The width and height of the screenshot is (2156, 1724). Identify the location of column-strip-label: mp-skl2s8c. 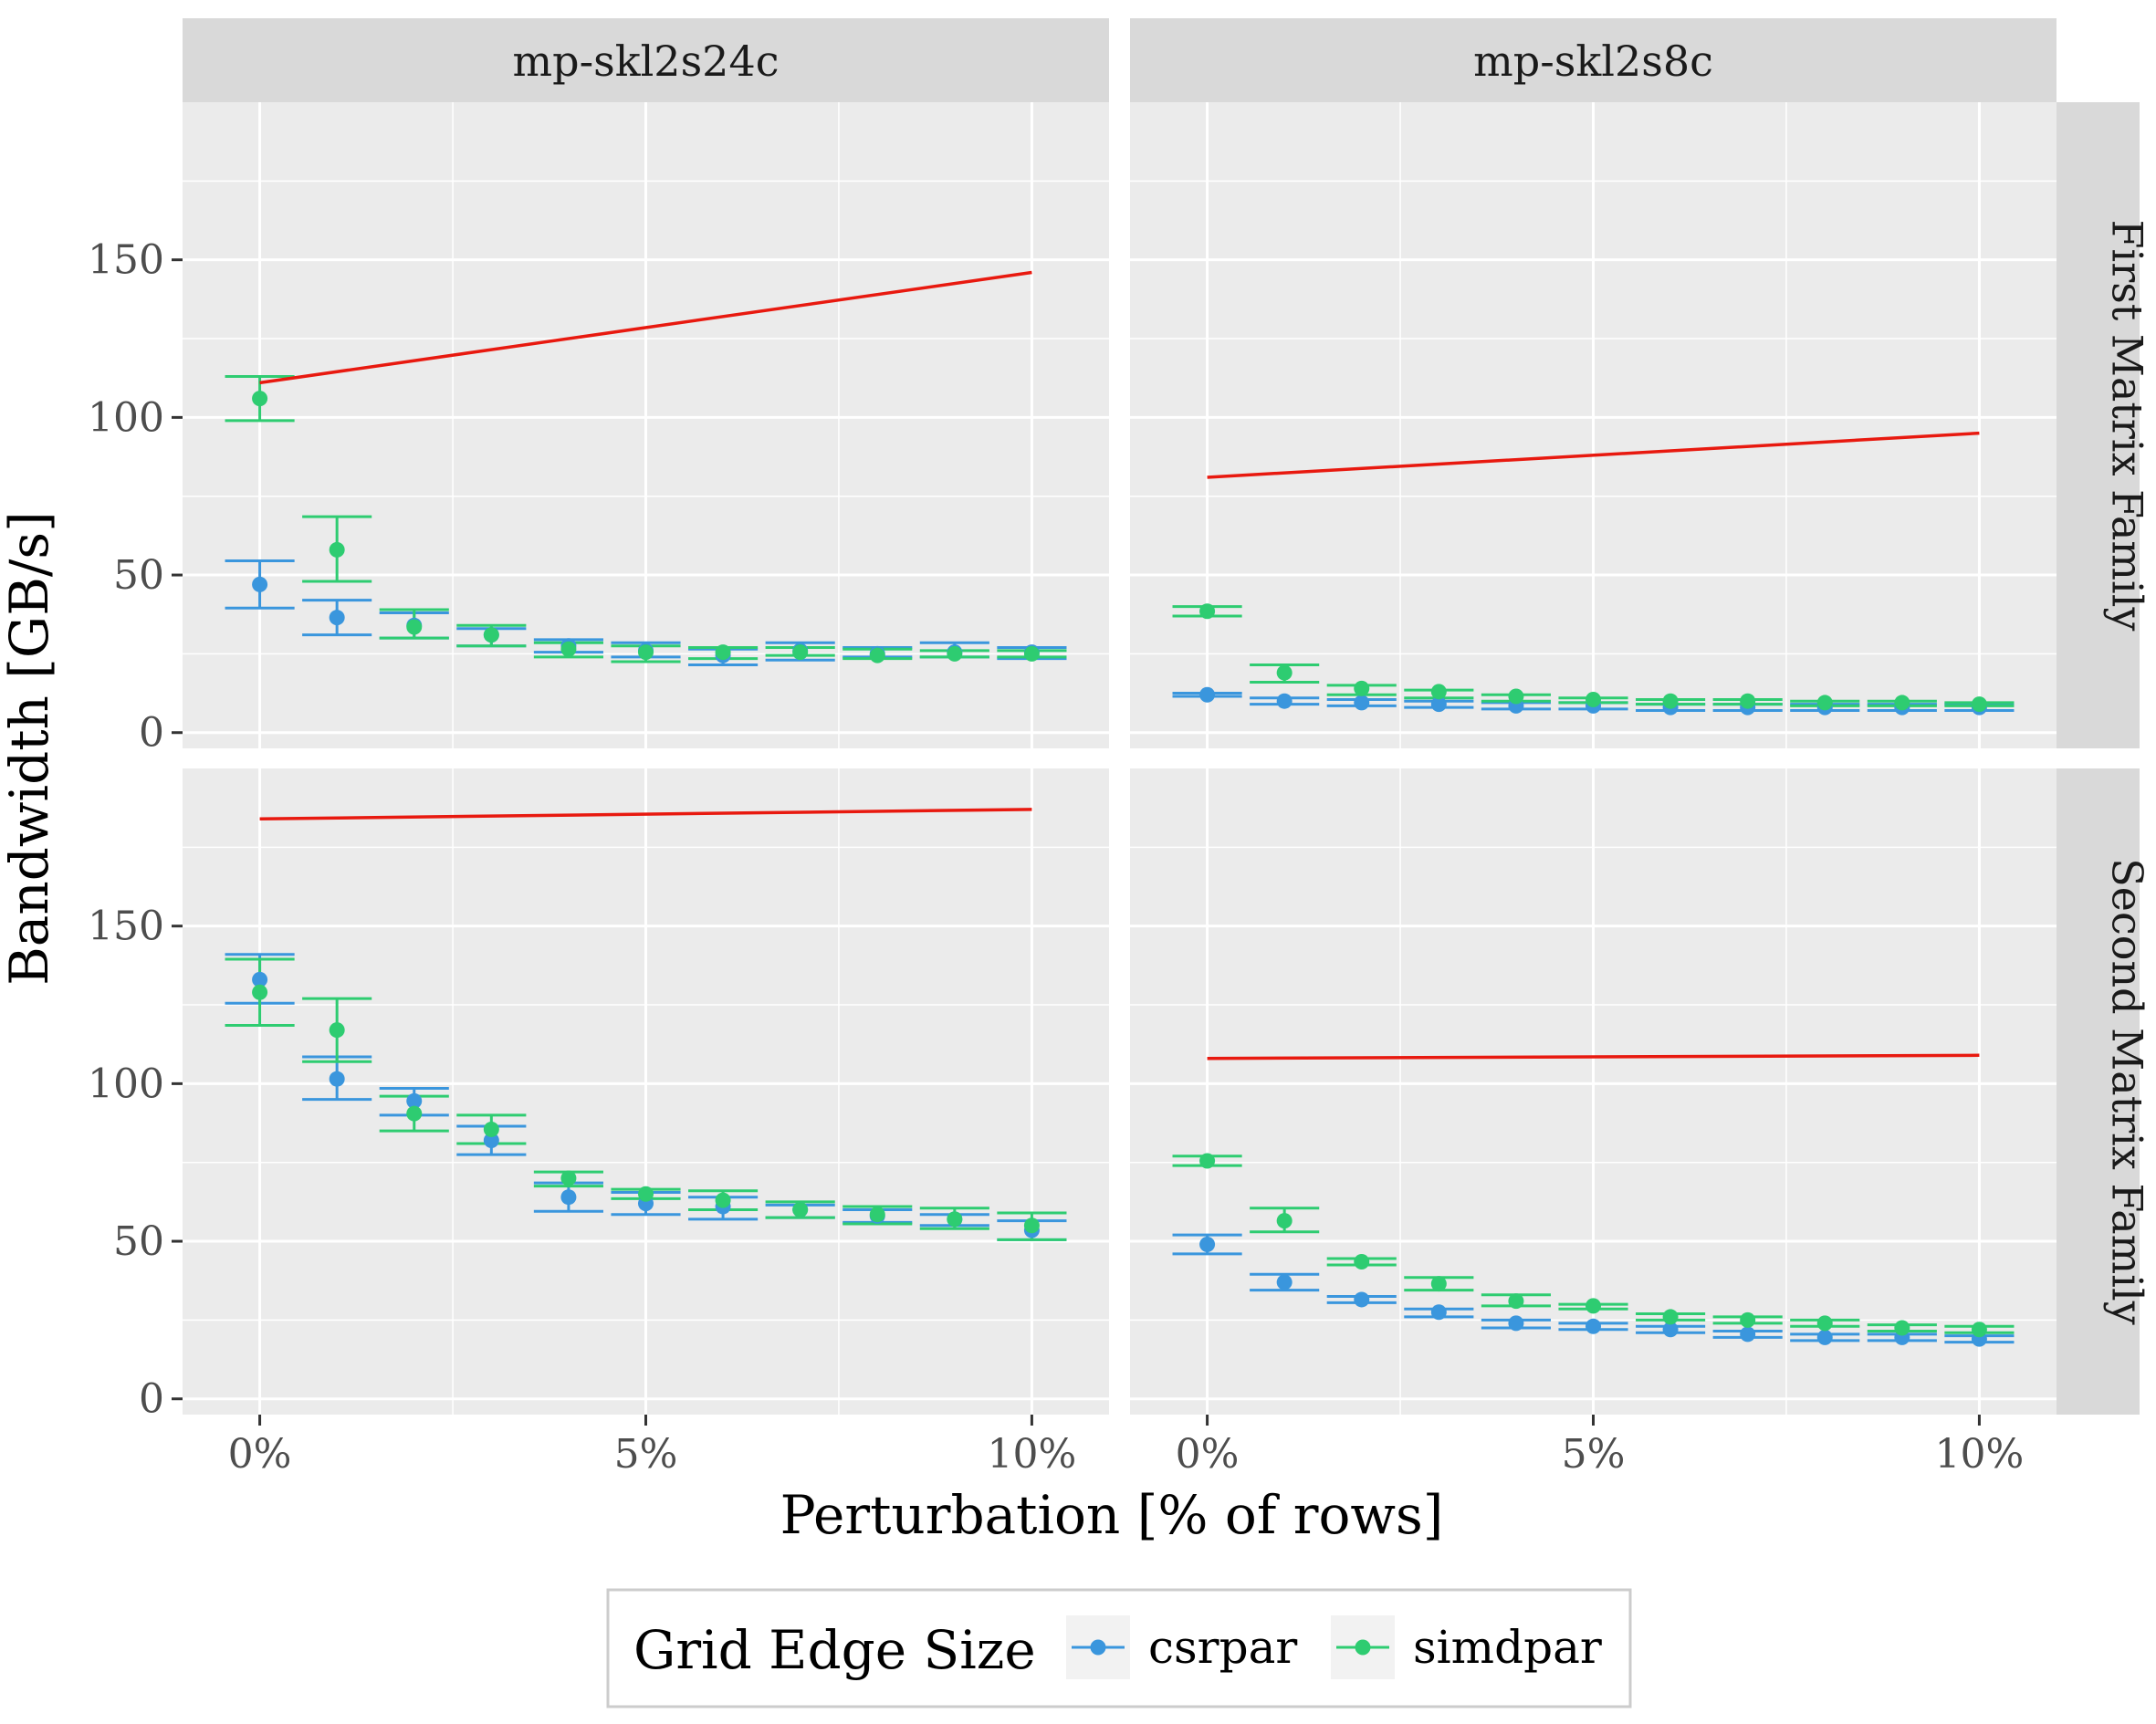
(1593, 61).